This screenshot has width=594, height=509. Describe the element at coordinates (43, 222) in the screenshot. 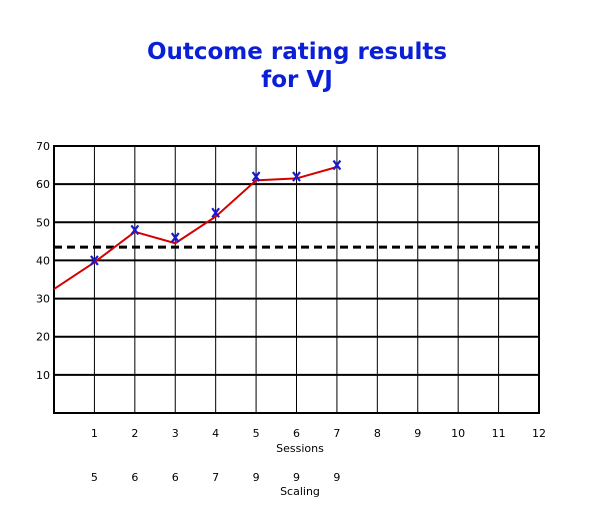

I see `y-tick-label: 50` at that location.